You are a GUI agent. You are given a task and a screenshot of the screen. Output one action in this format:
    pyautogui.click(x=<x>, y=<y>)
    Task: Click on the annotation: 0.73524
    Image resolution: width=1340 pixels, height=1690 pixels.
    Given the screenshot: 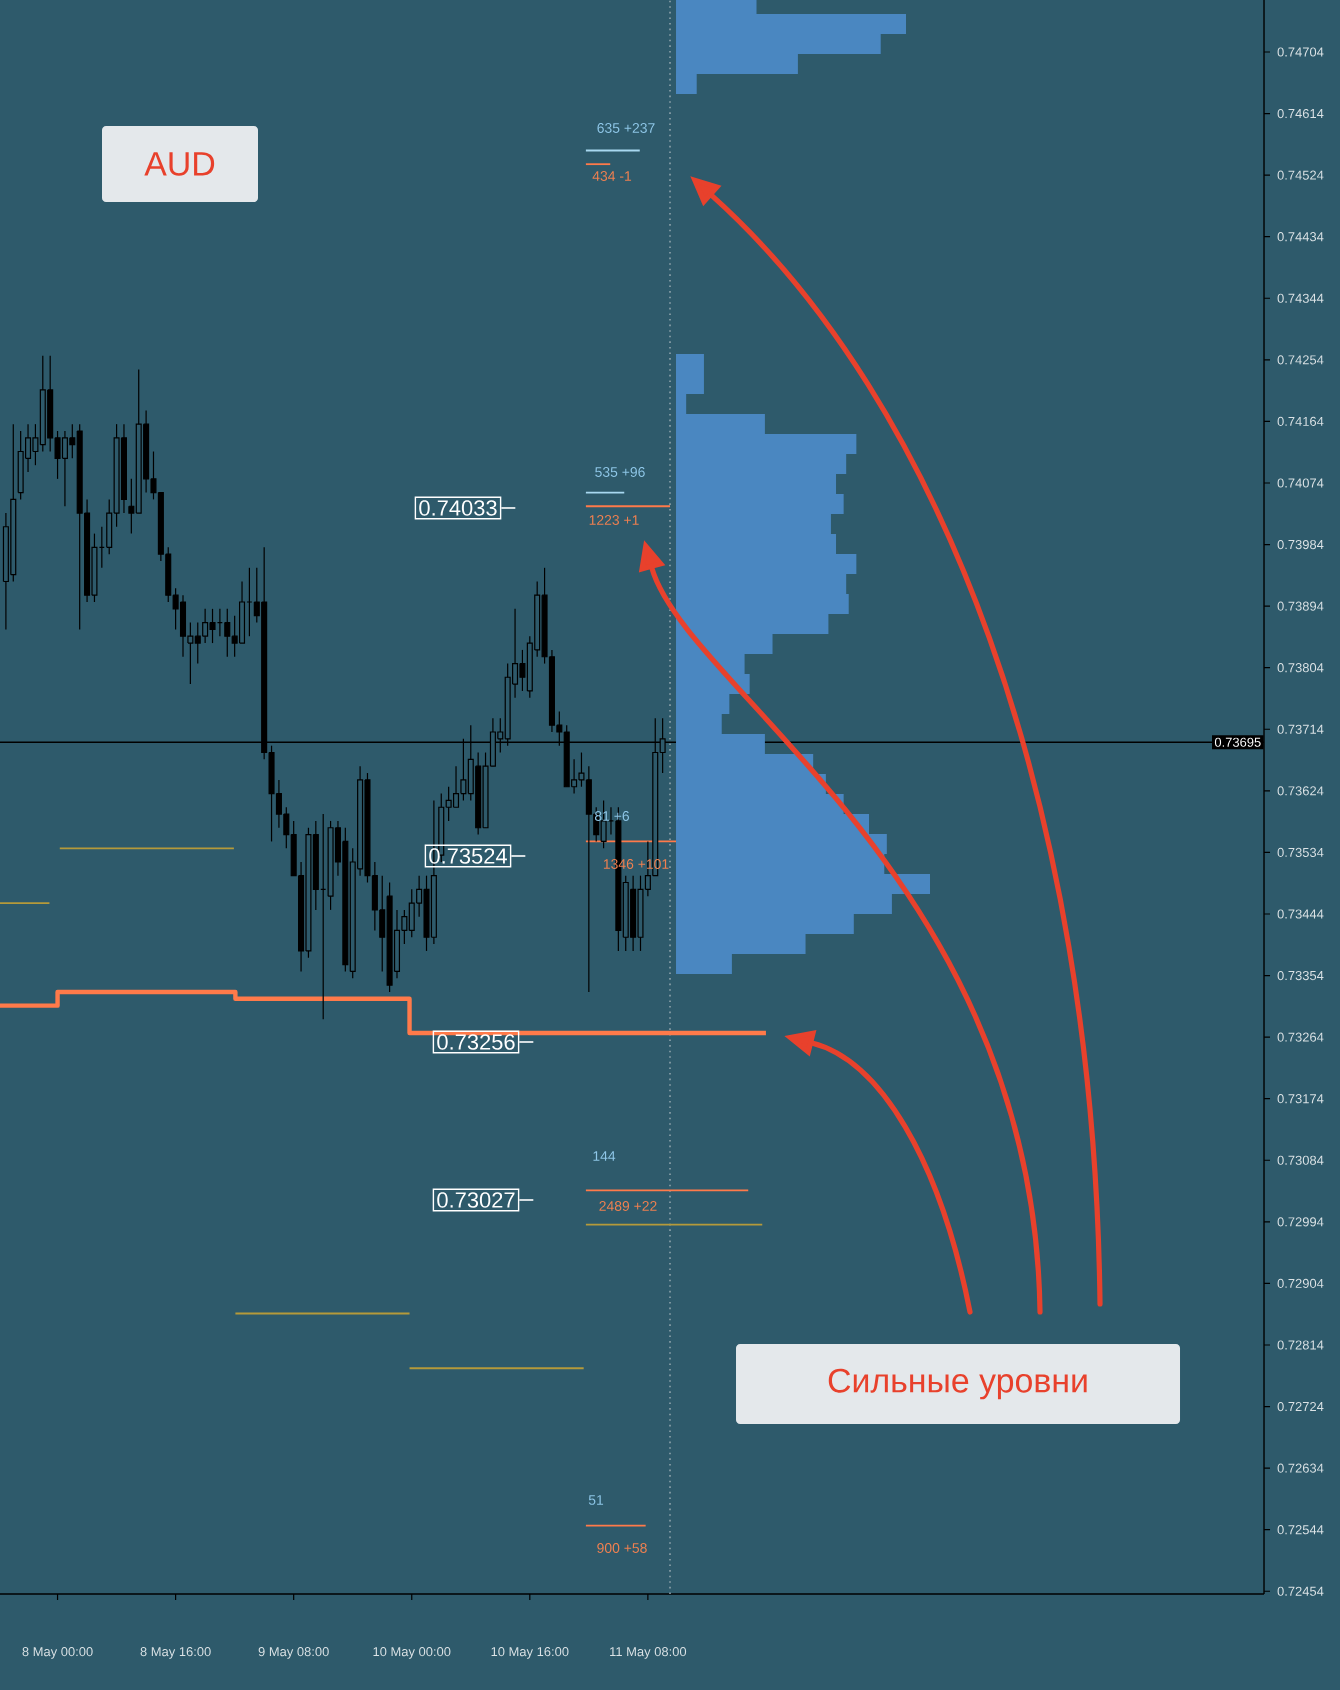 What is the action you would take?
    pyautogui.click(x=468, y=856)
    